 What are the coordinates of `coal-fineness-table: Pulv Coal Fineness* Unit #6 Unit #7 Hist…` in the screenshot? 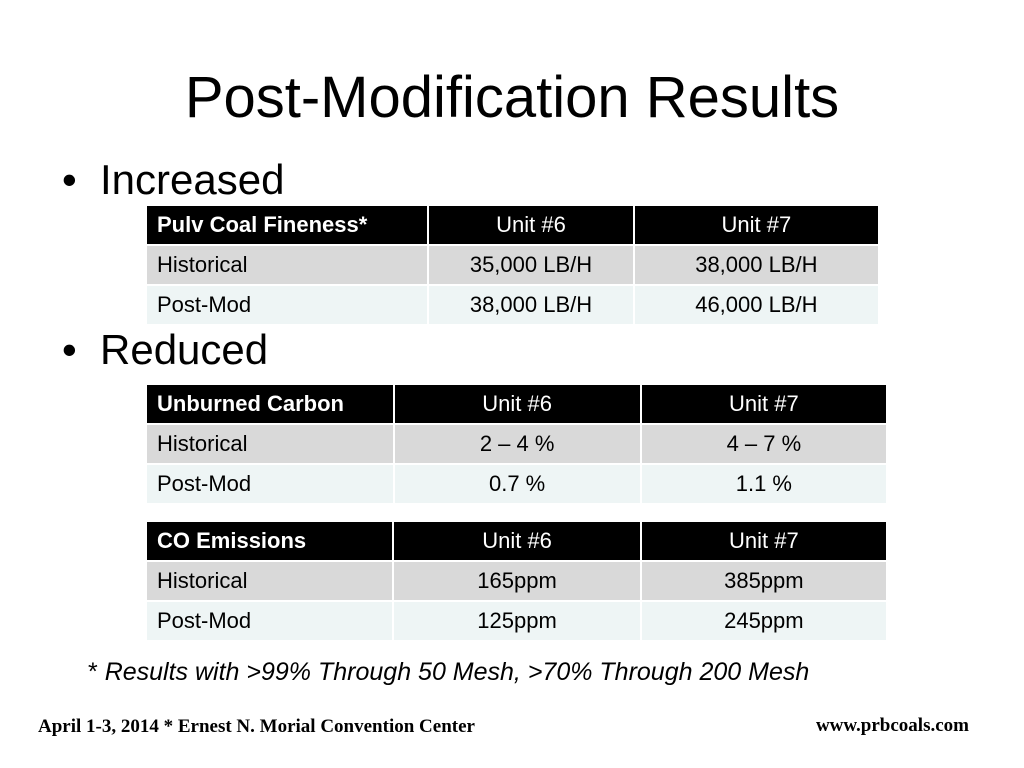 It's located at (512, 265).